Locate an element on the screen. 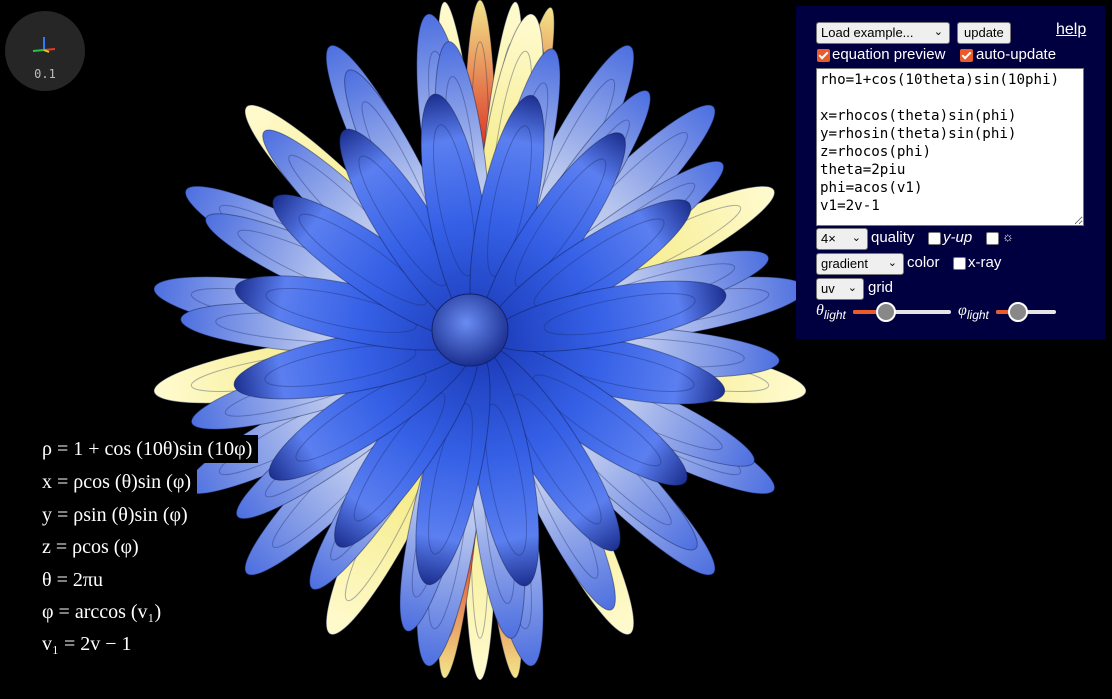 The image size is (1112, 699). grid-label: grid is located at coordinates (881, 287).